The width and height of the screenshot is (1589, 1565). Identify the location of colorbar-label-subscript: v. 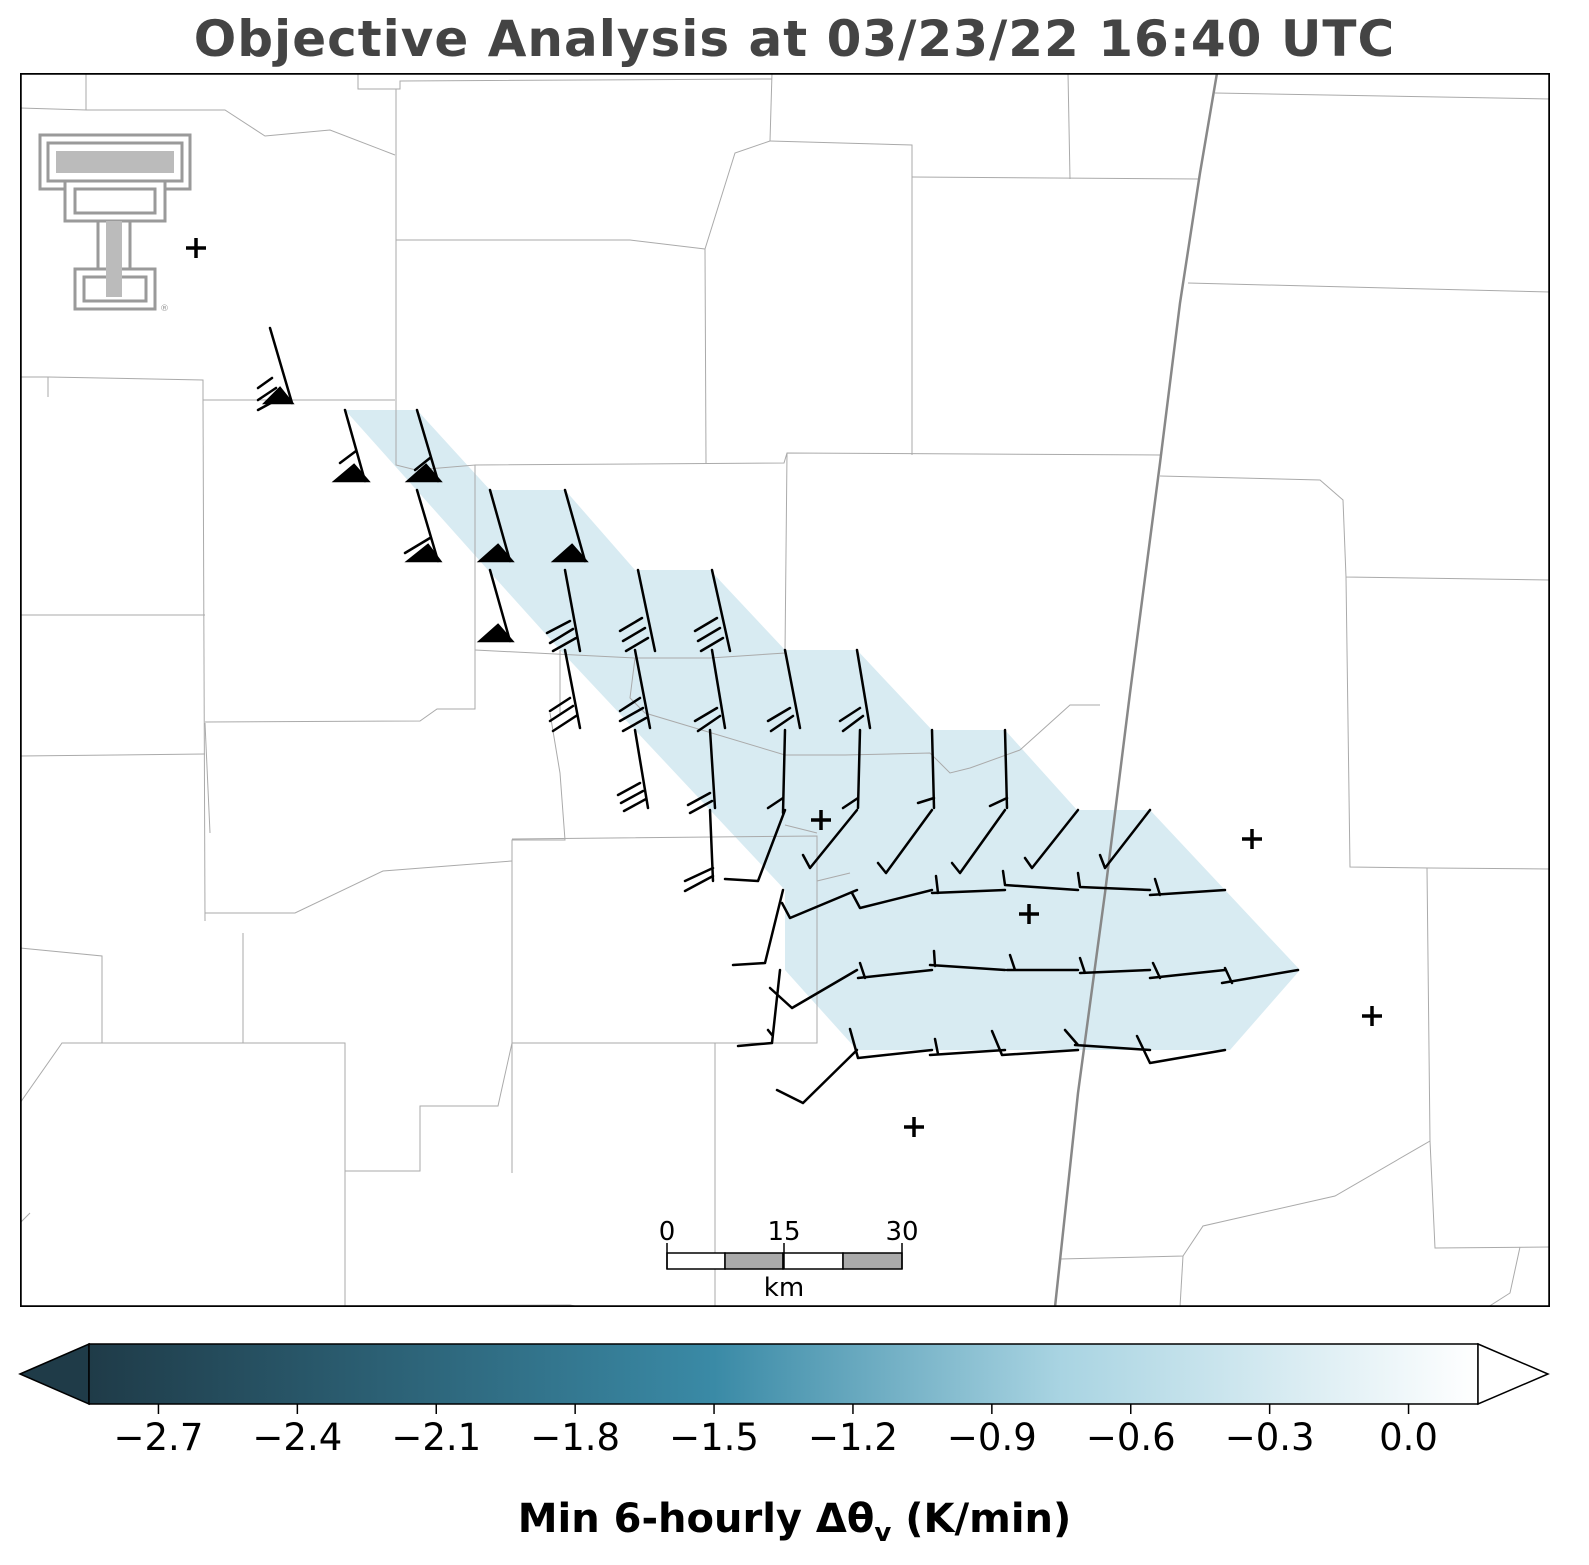
(883, 1533).